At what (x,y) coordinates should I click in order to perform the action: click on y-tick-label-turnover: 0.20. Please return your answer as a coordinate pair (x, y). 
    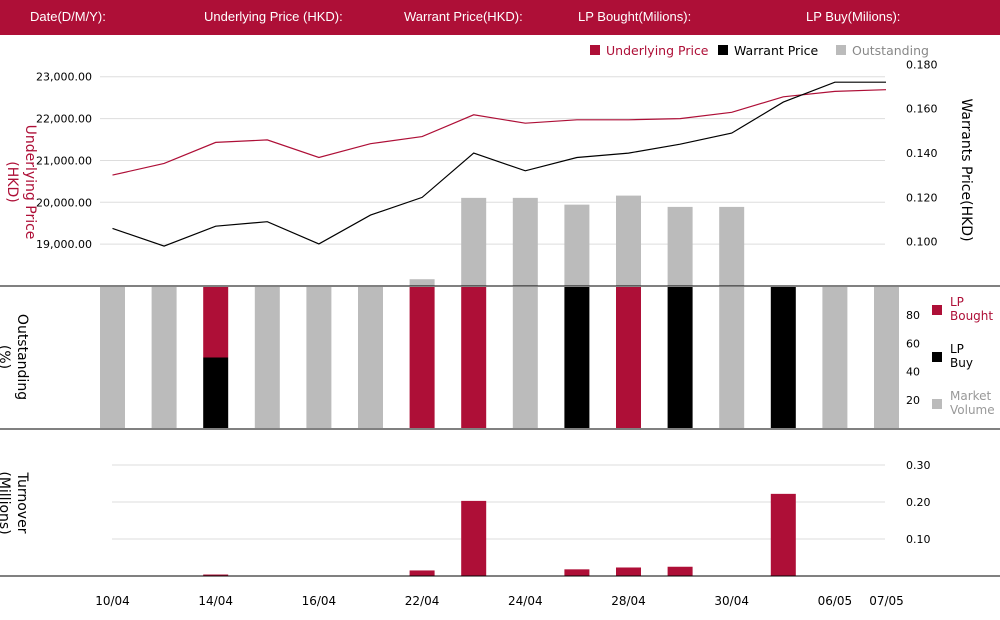
    Looking at the image, I should click on (918, 502).